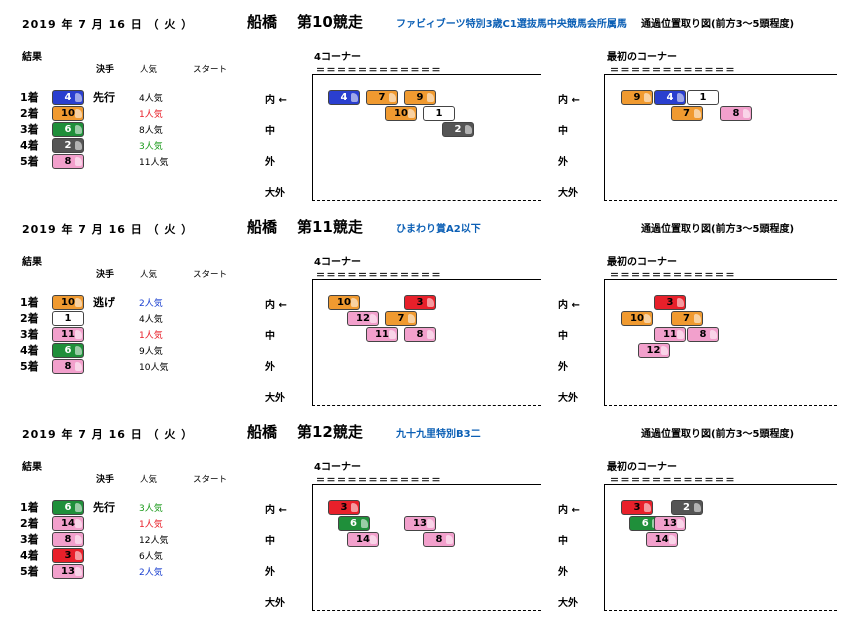  I want to click on corner-first-horse-cap: 3, so click(637, 507).